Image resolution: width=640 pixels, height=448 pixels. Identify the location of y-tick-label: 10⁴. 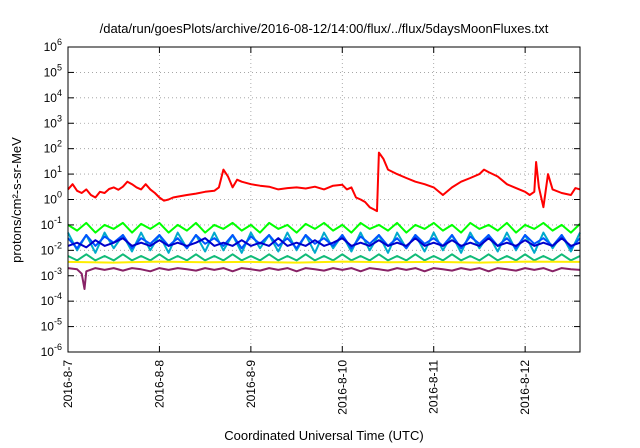
(53, 96).